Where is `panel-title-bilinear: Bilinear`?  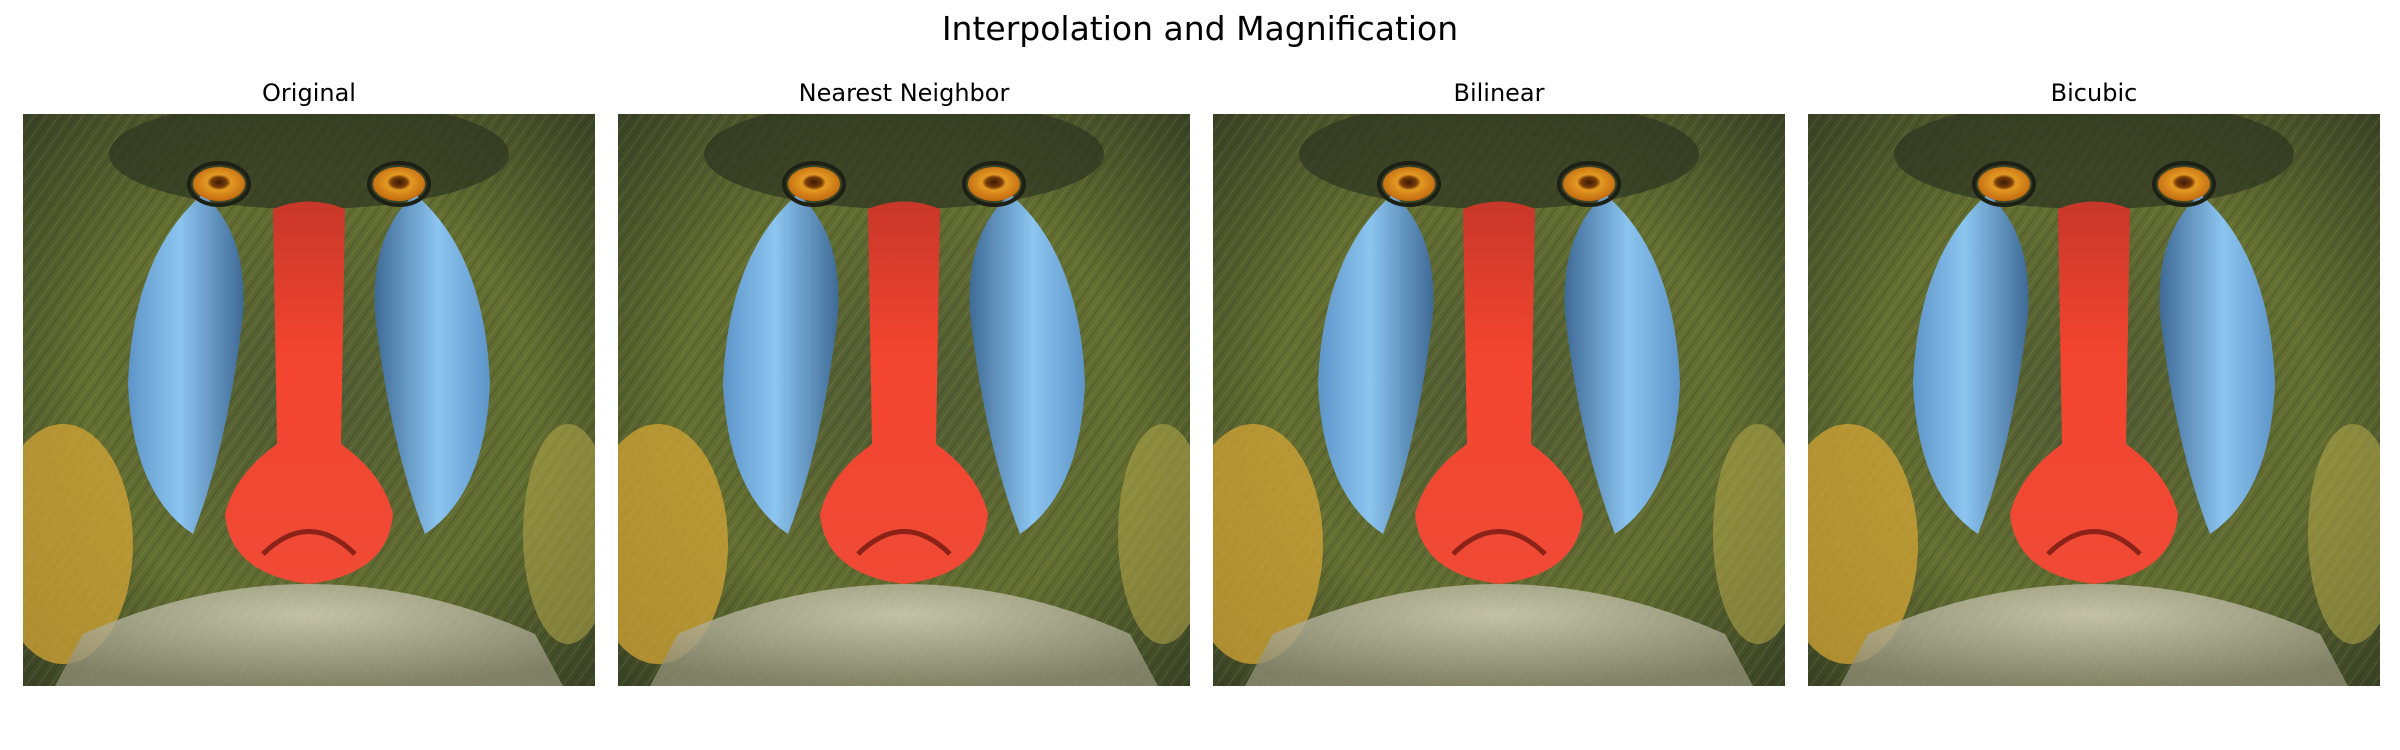 panel-title-bilinear: Bilinear is located at coordinates (1499, 93).